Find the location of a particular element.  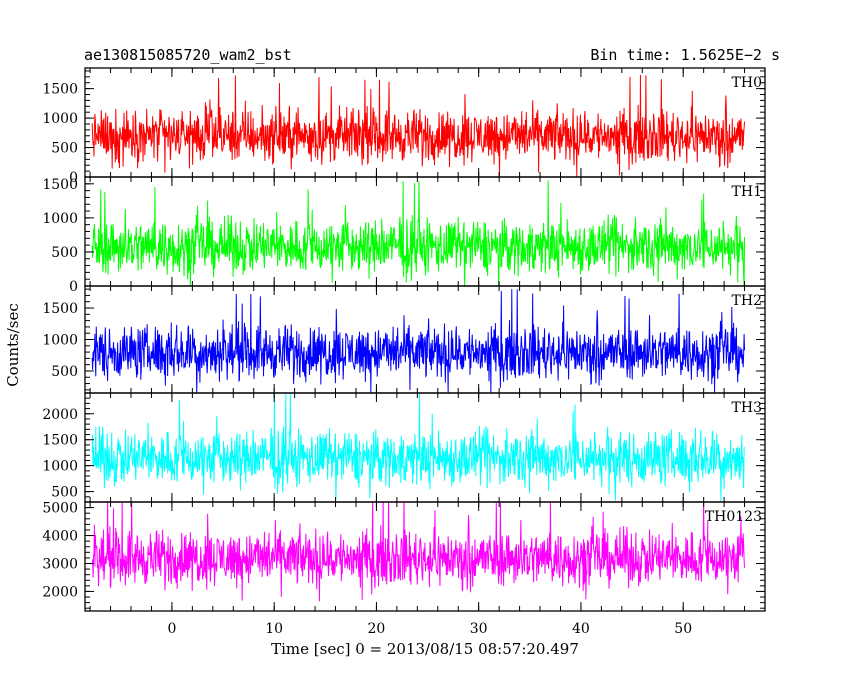

x-axis-label: Time [sec] 0 = 2013/08/15 08:57:20.497 is located at coordinates (425, 649).